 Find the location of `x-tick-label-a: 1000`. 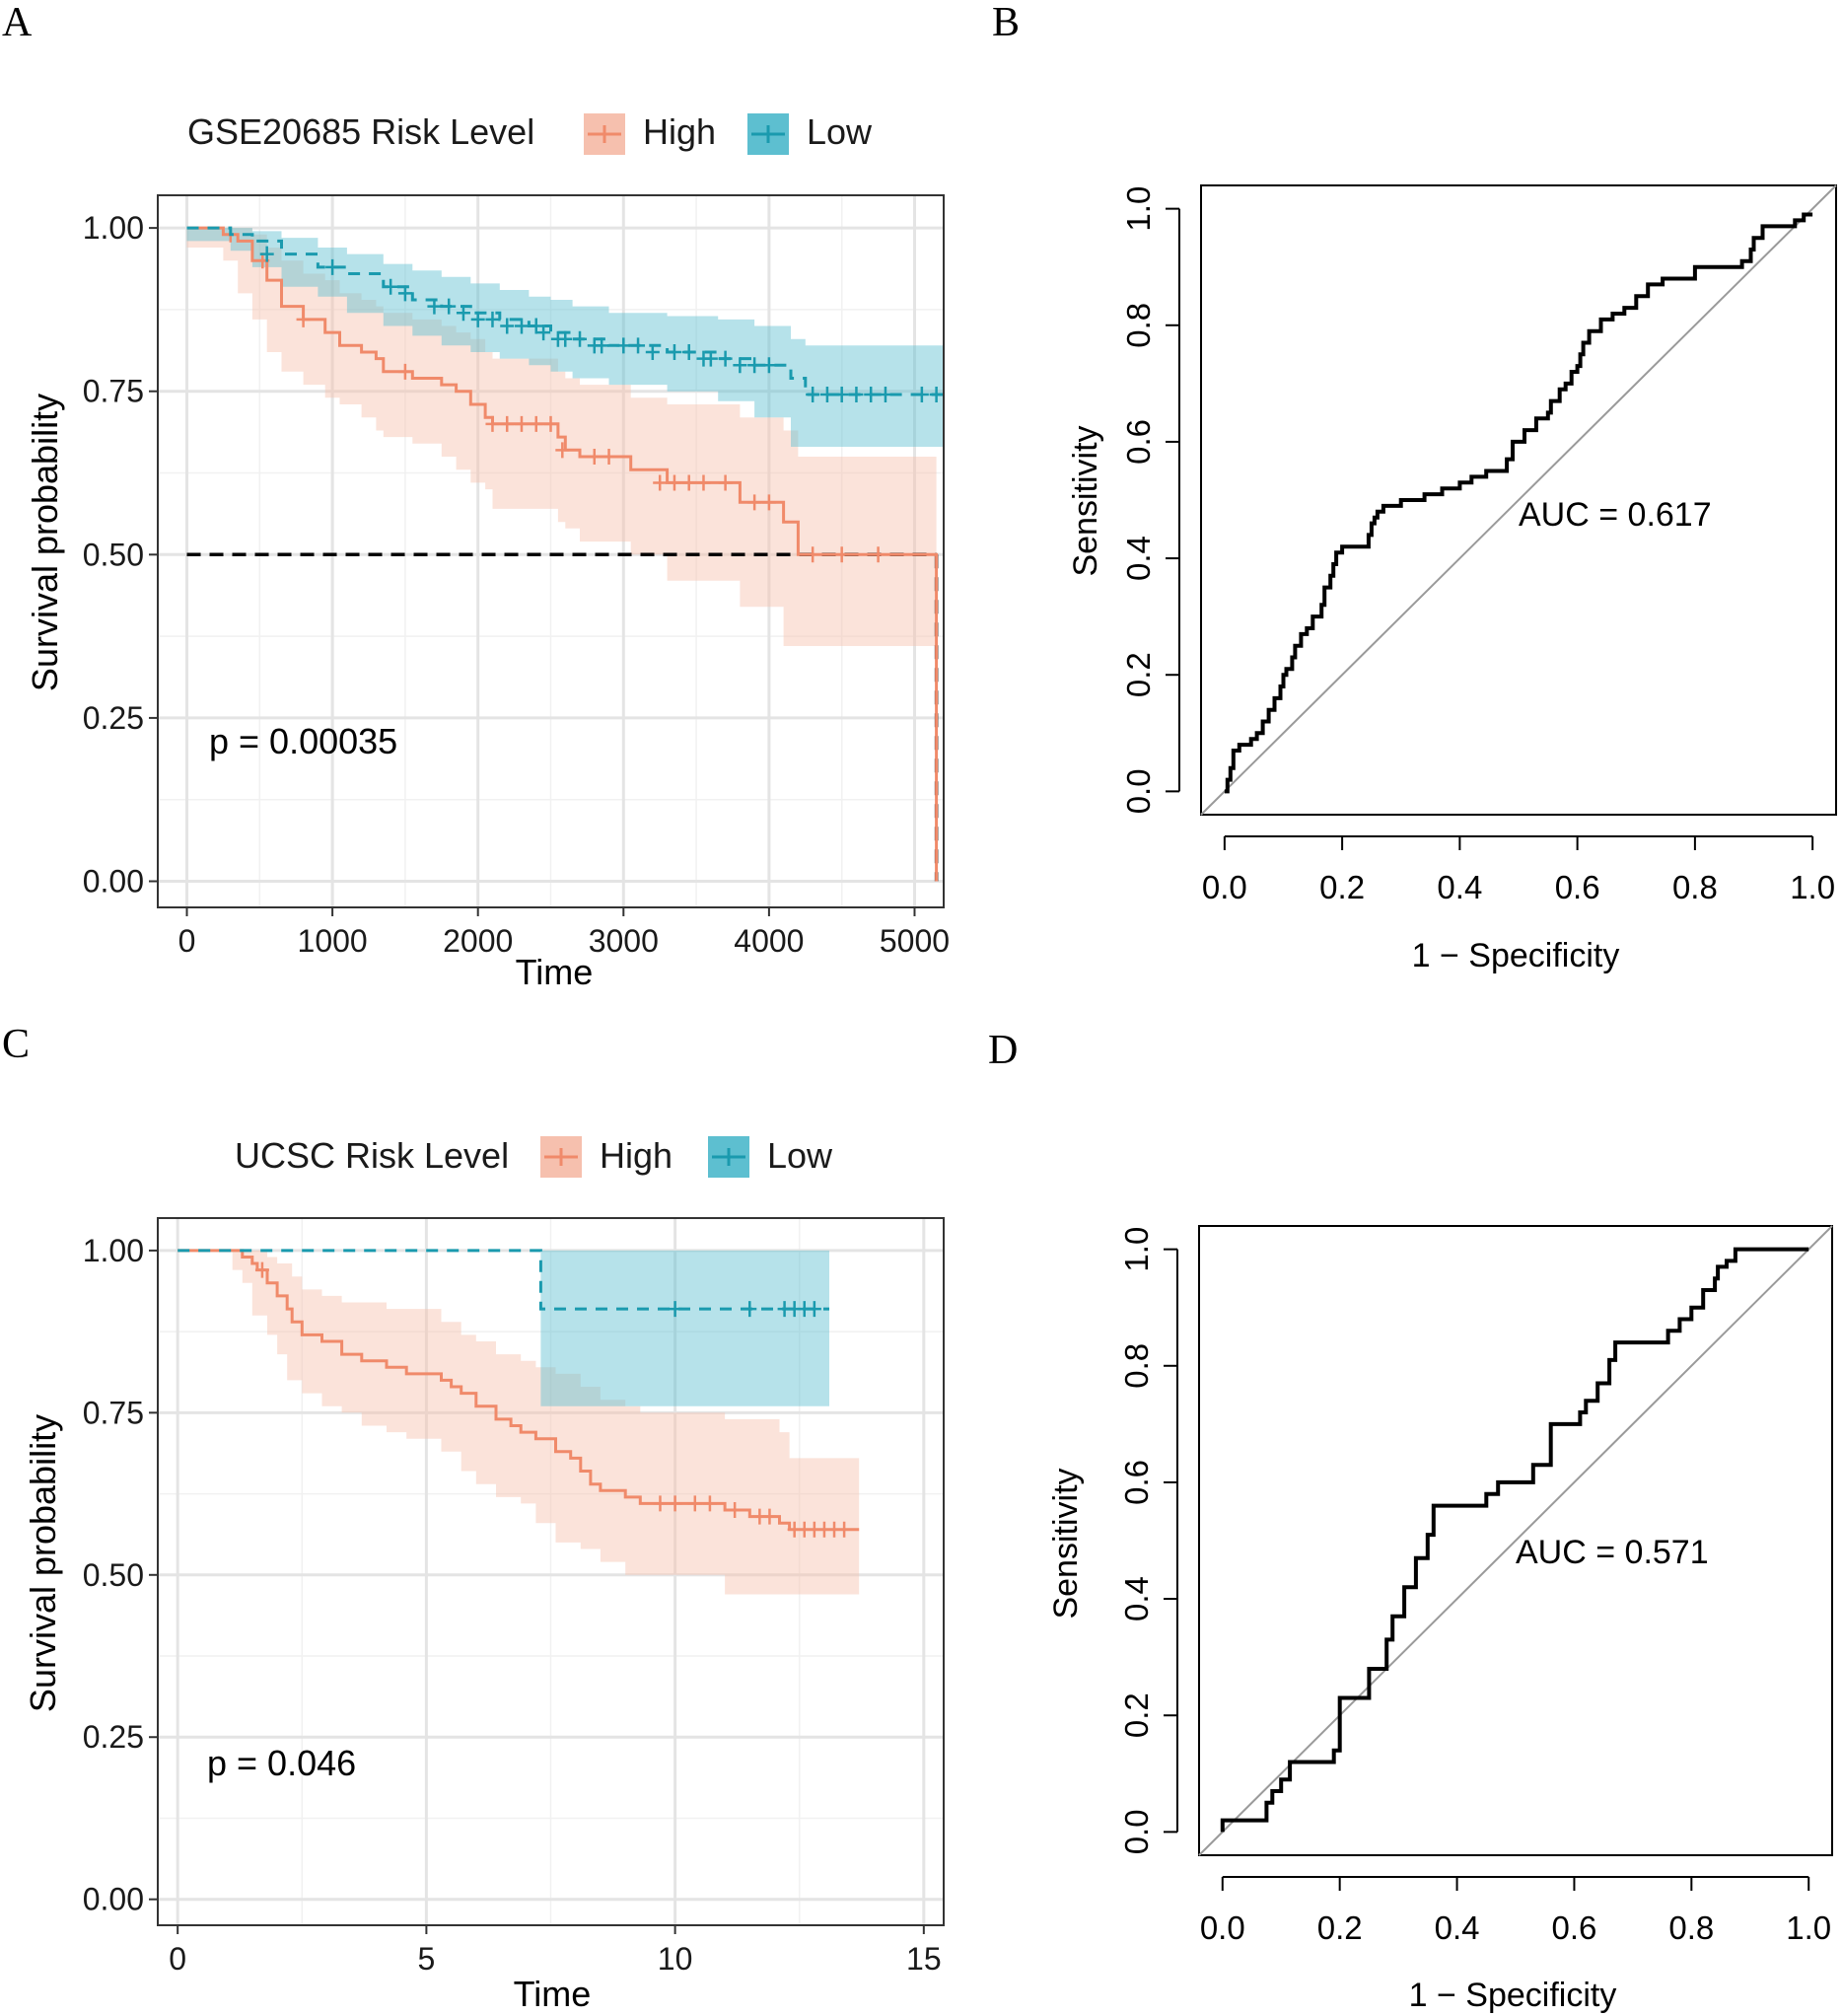

x-tick-label-a: 1000 is located at coordinates (333, 941).